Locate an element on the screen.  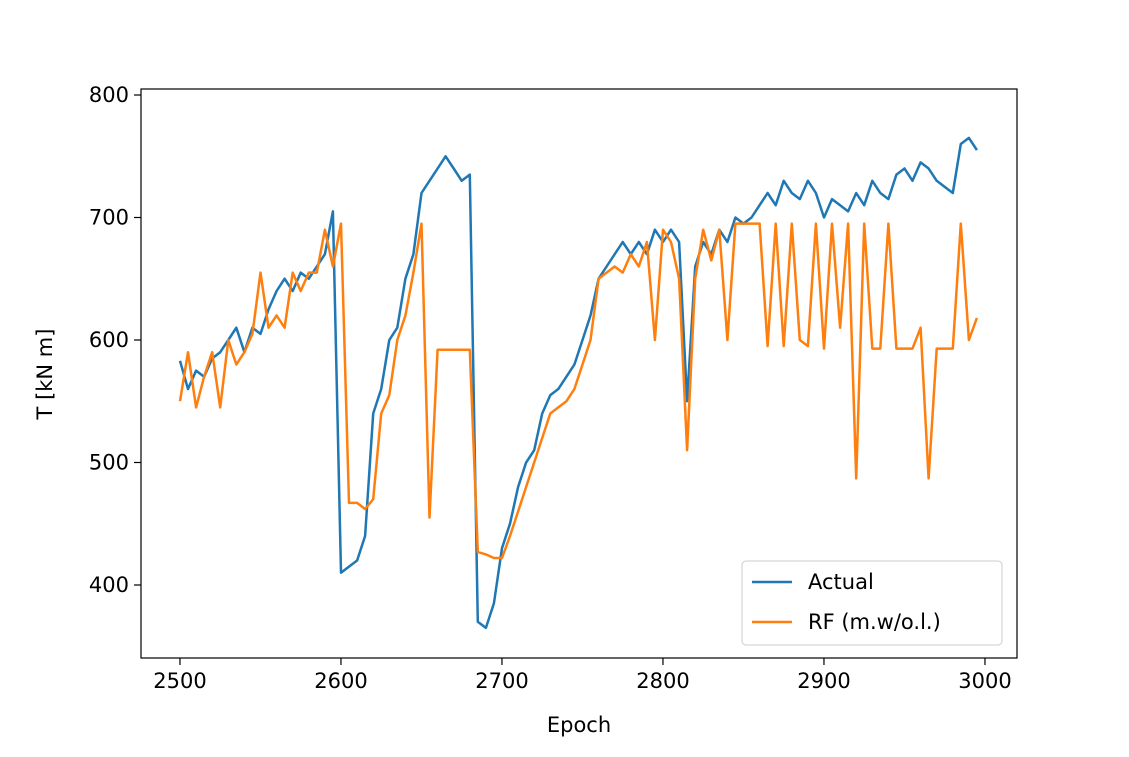
y-tick-label: 500 is located at coordinates (109, 462).